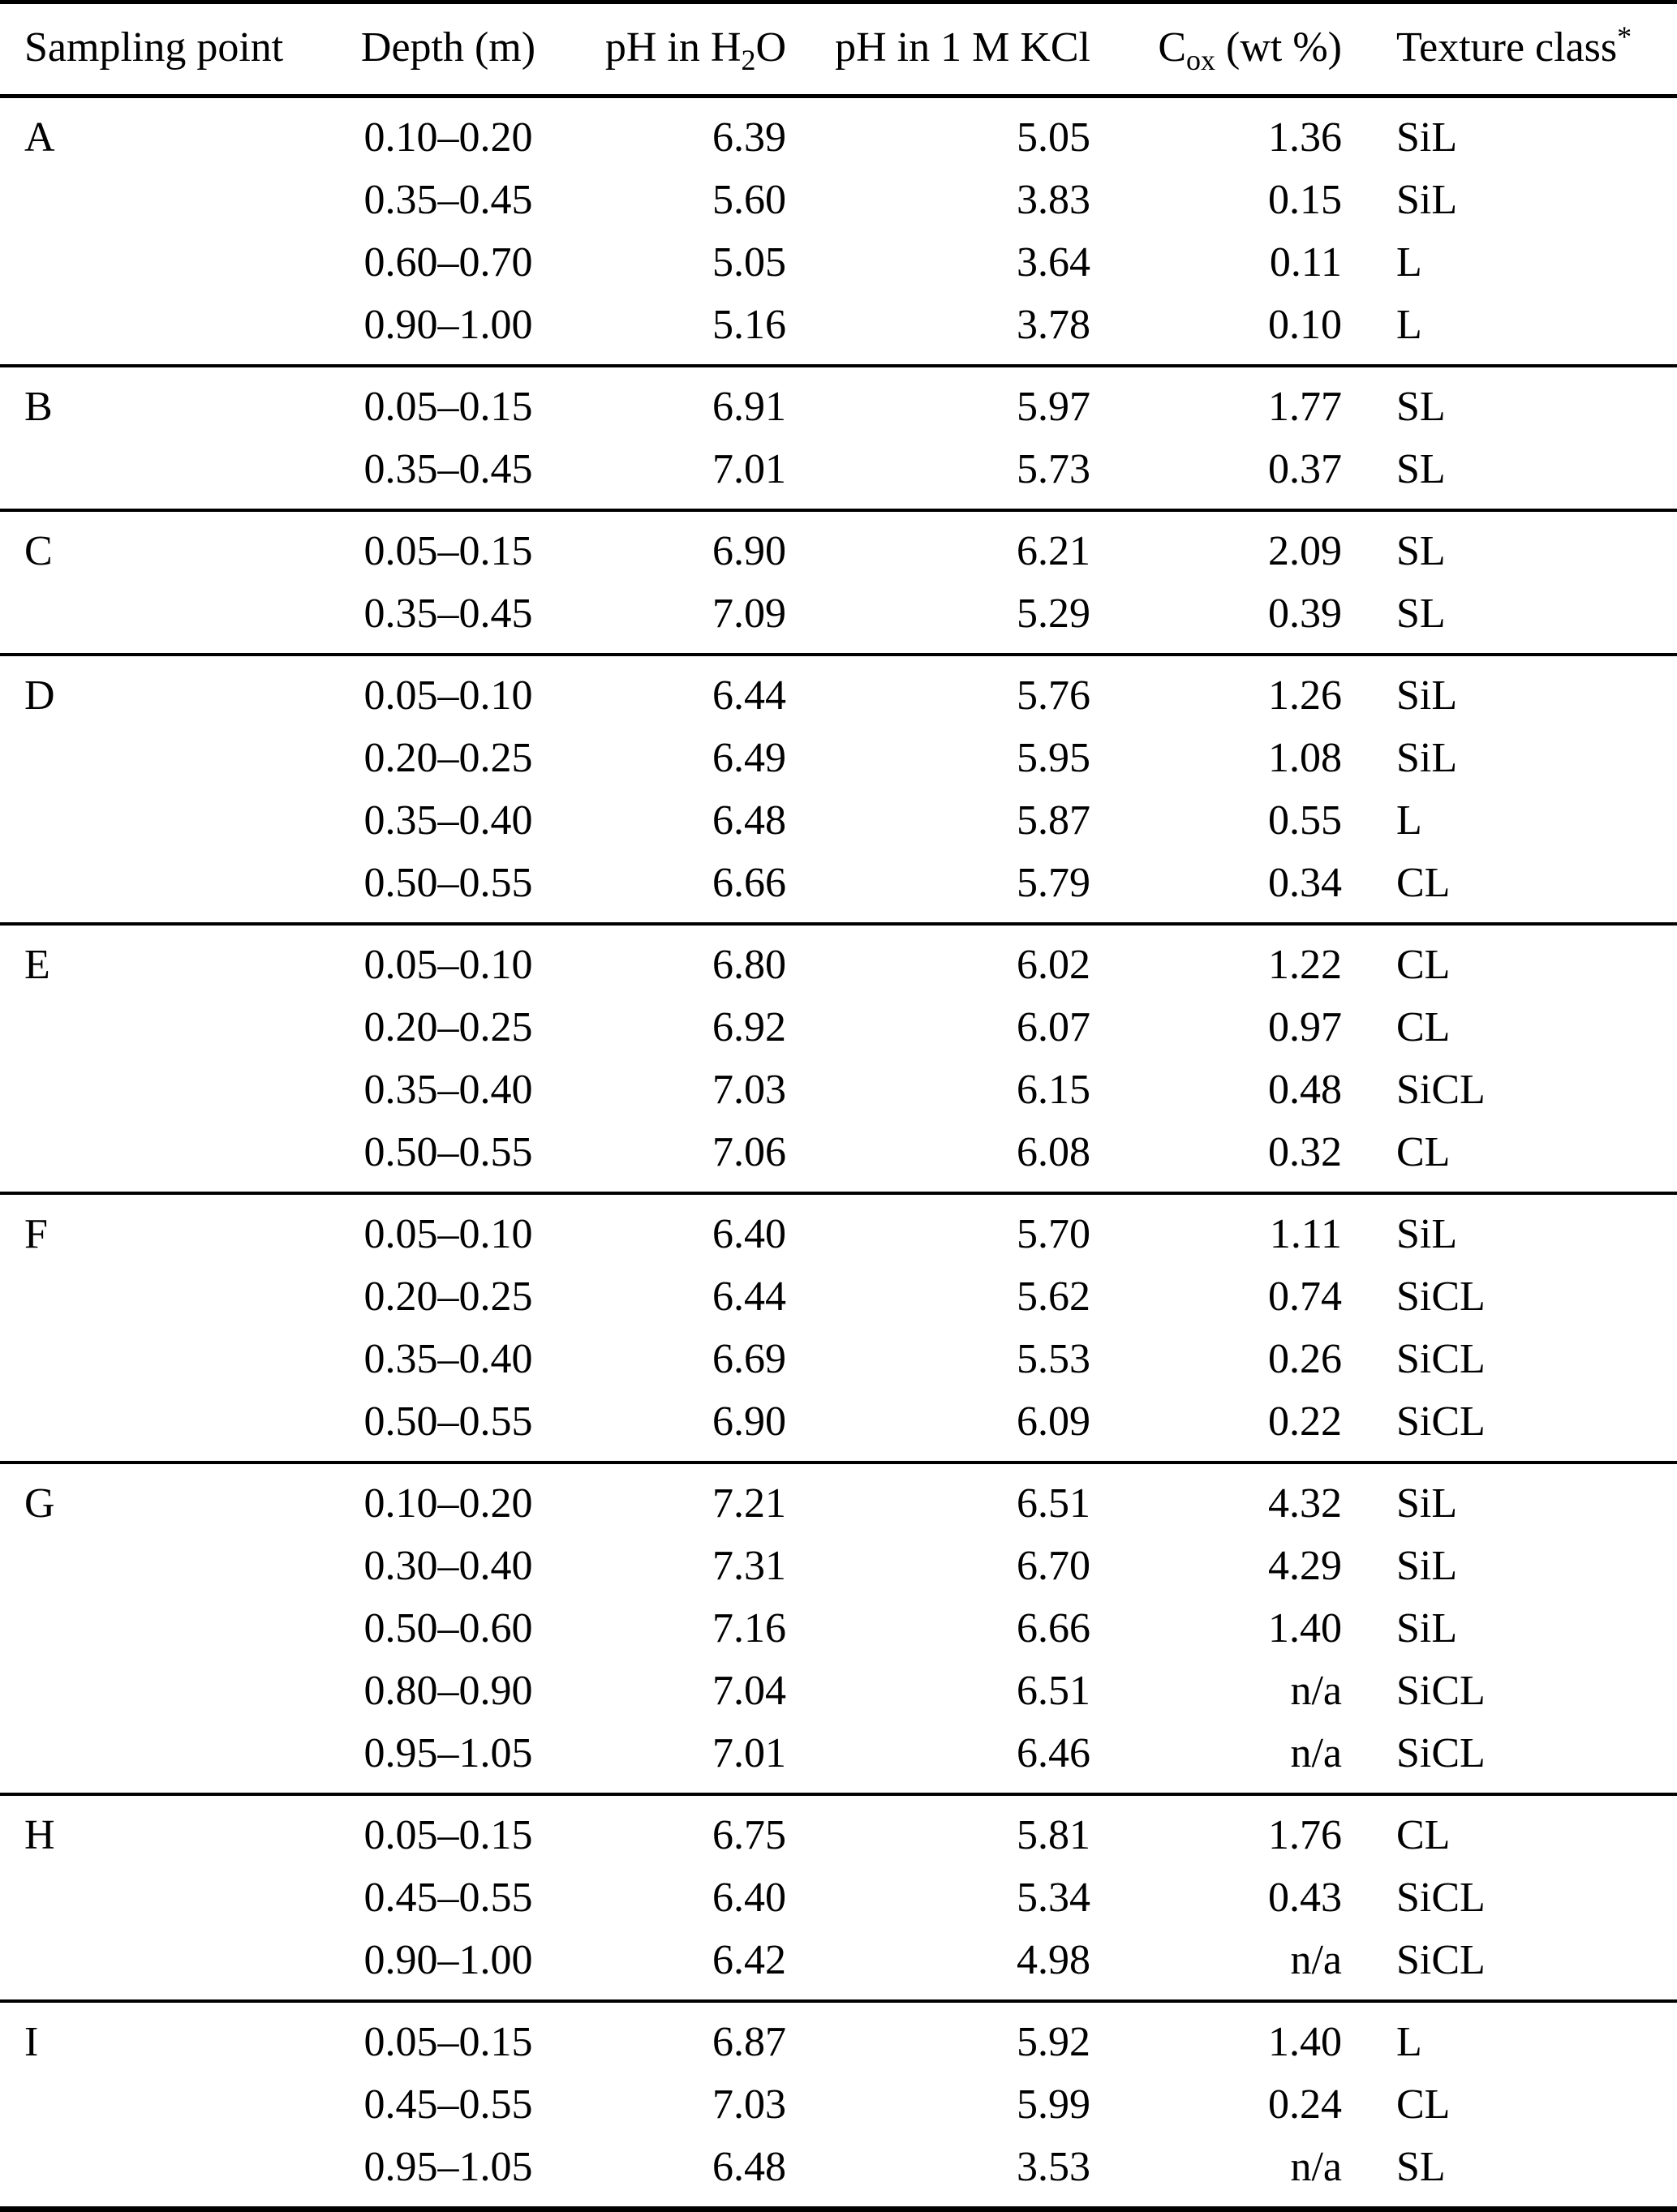 Image resolution: width=1677 pixels, height=2212 pixels. I want to click on cell-ph-kcl: 5.97, so click(1053, 407).